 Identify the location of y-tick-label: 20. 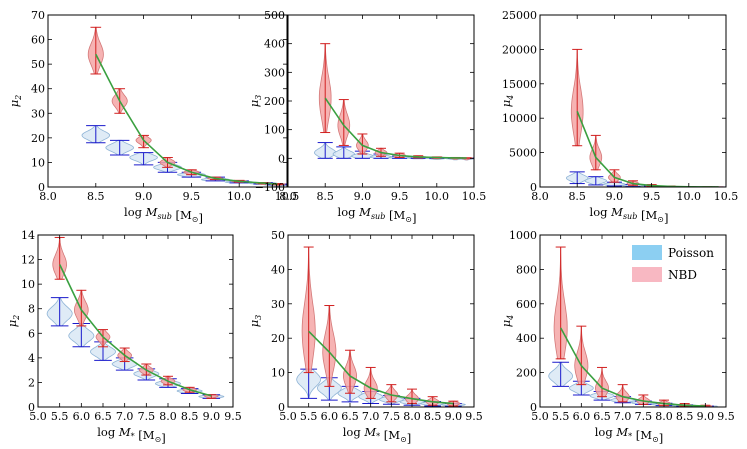
(278, 338).